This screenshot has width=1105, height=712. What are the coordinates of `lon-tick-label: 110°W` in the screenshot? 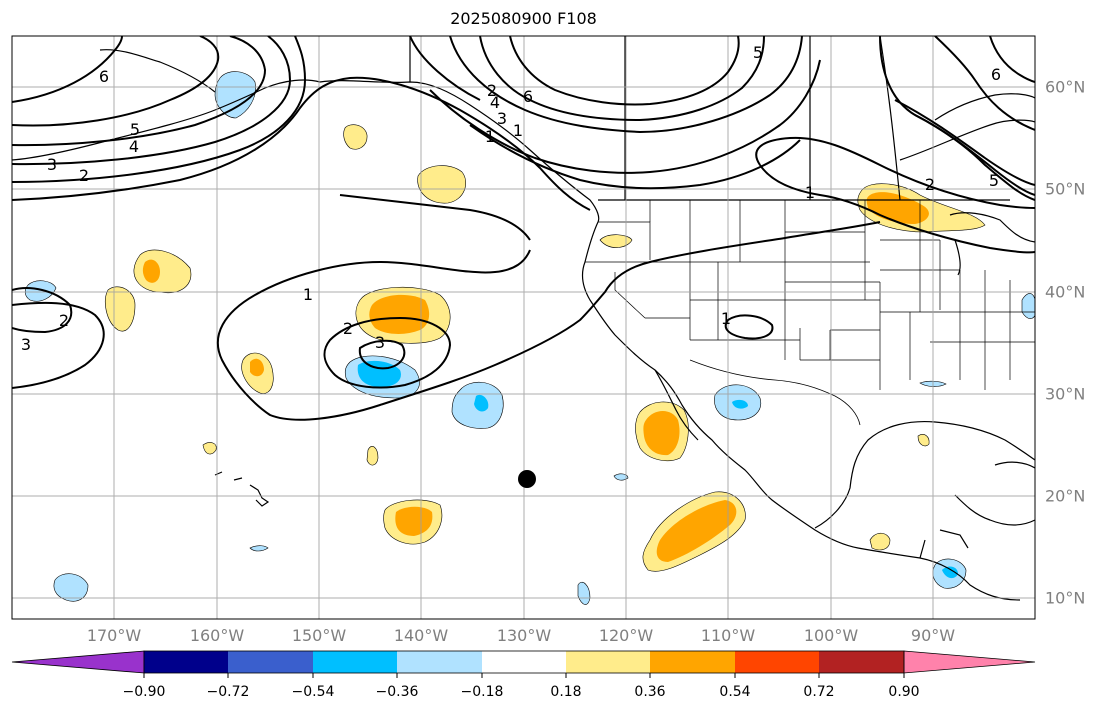 It's located at (728, 635).